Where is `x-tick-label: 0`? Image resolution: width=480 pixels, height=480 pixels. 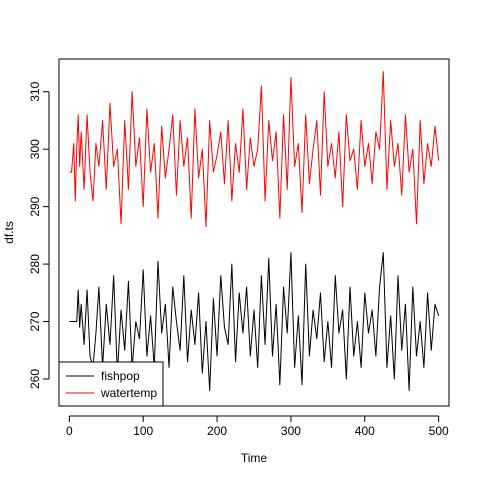
x-tick-label: 0 is located at coordinates (69, 431).